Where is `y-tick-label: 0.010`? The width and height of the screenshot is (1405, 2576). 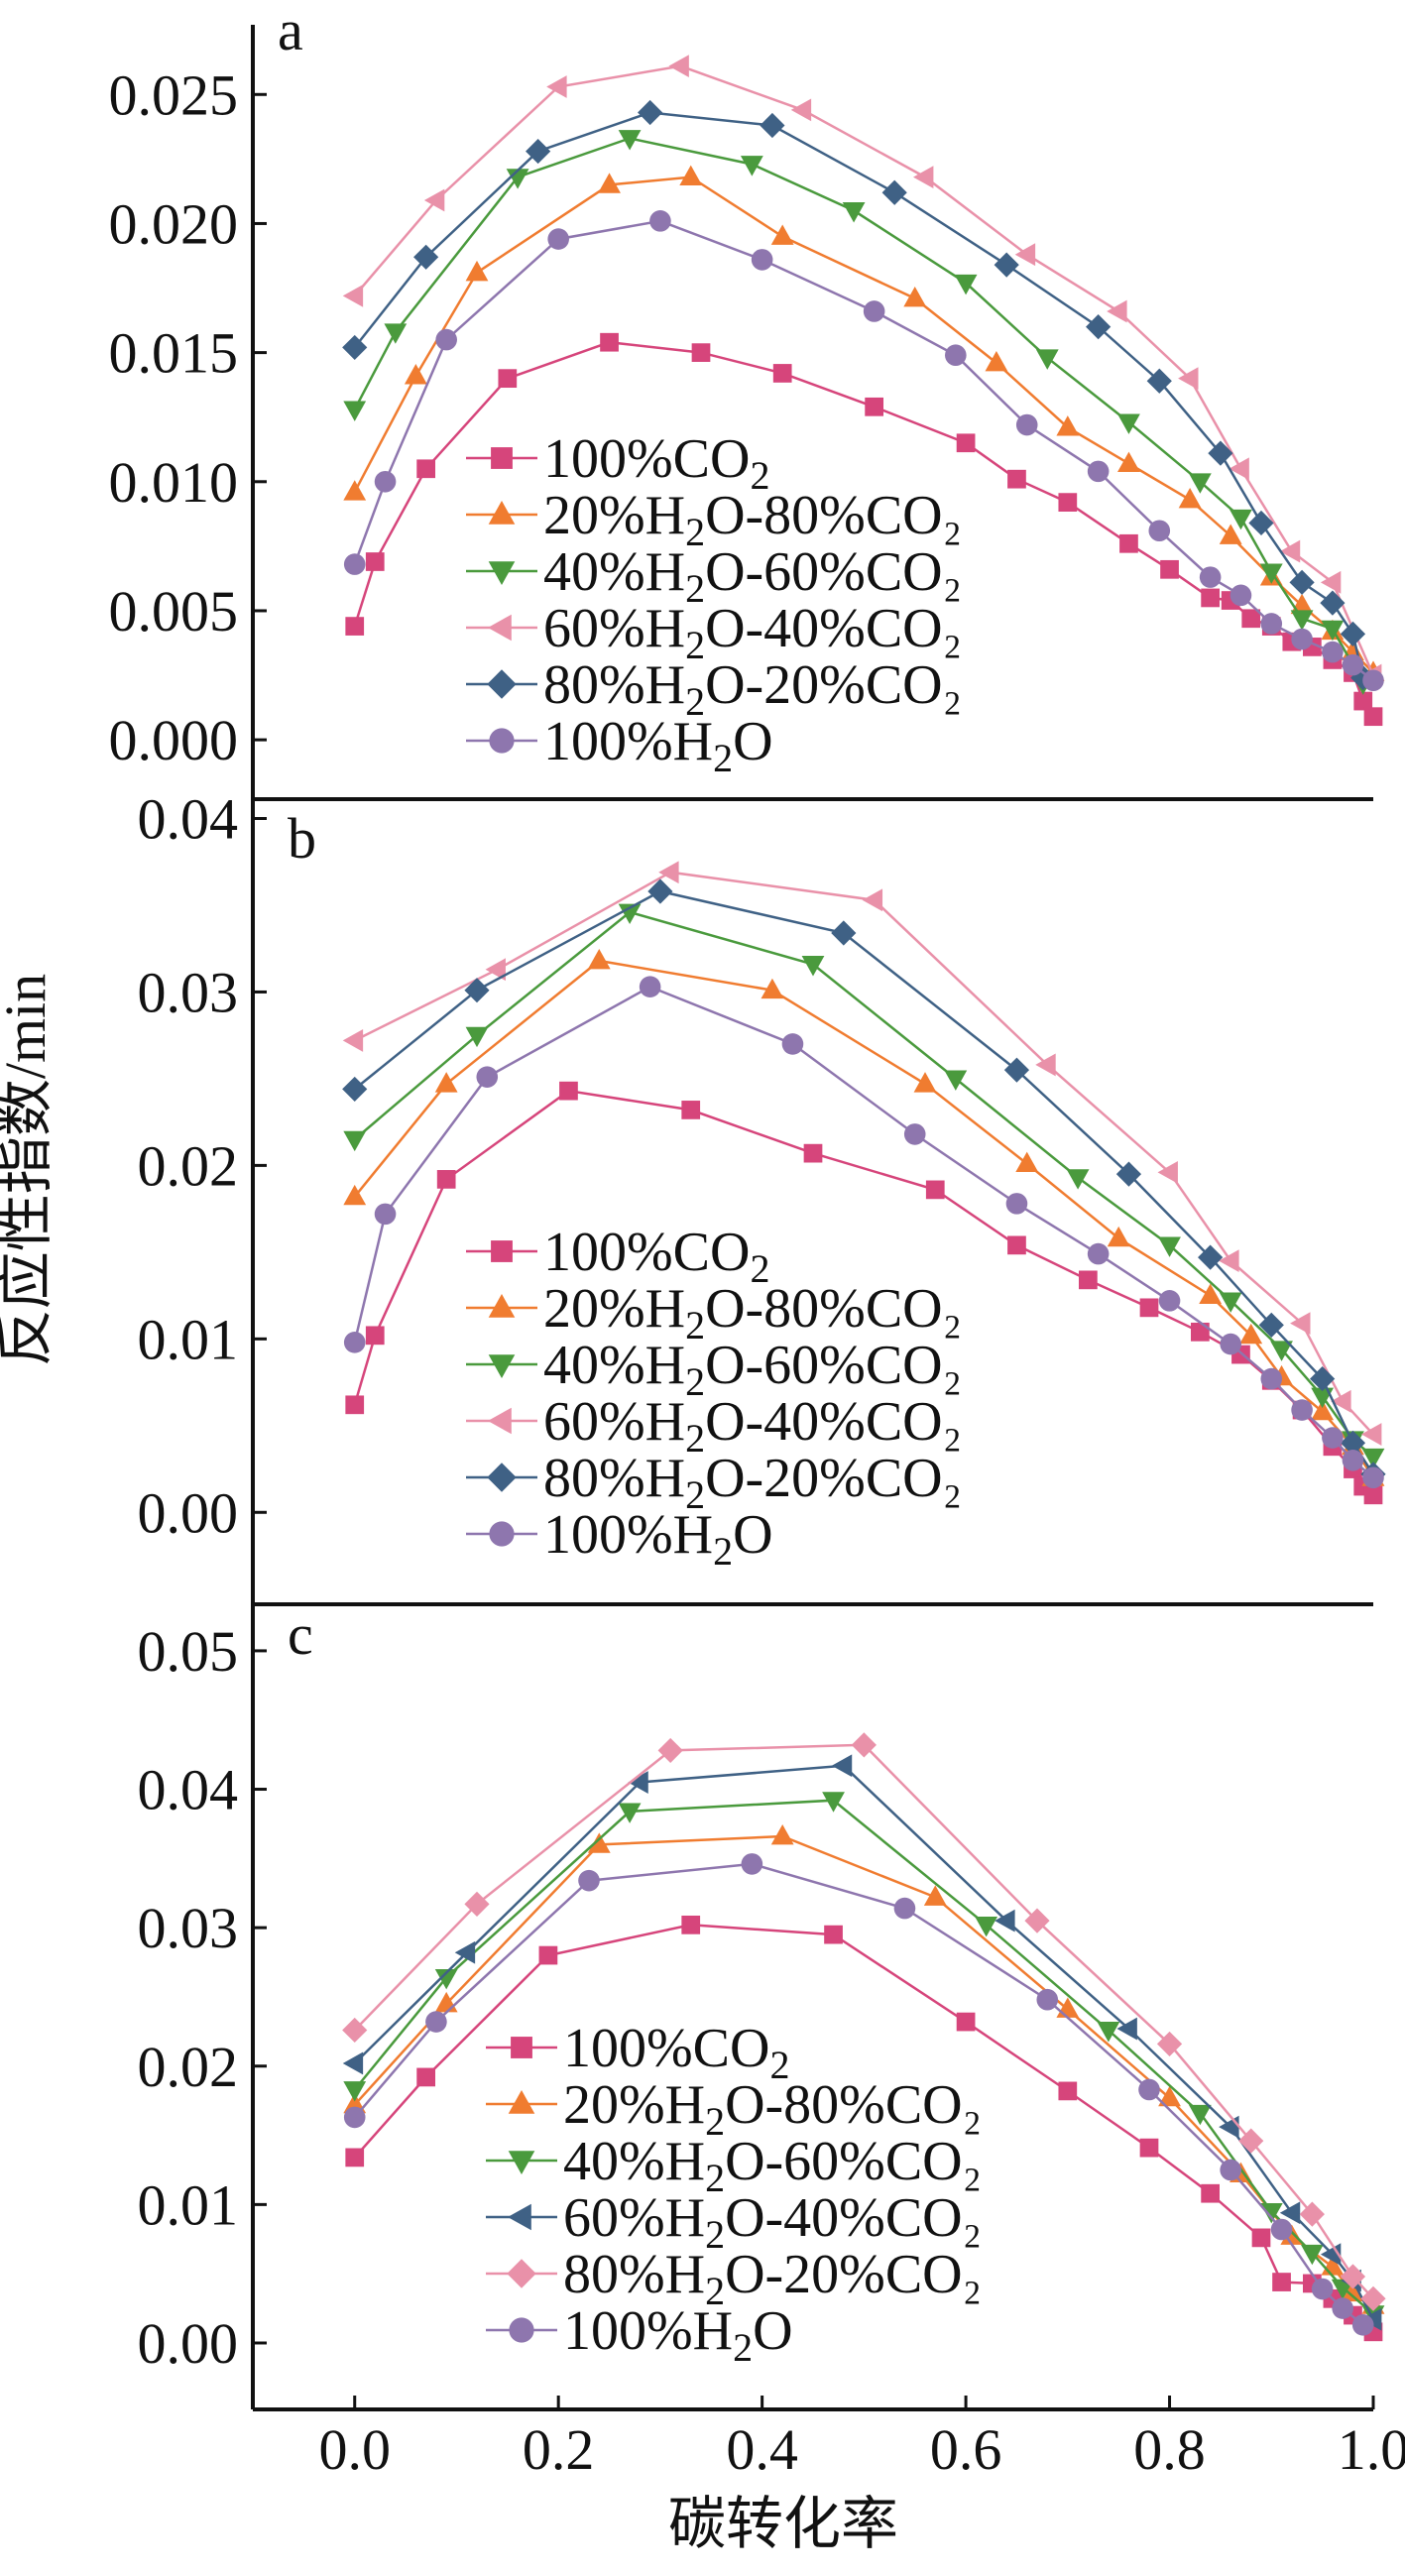
y-tick-label: 0.010 is located at coordinates (174, 482).